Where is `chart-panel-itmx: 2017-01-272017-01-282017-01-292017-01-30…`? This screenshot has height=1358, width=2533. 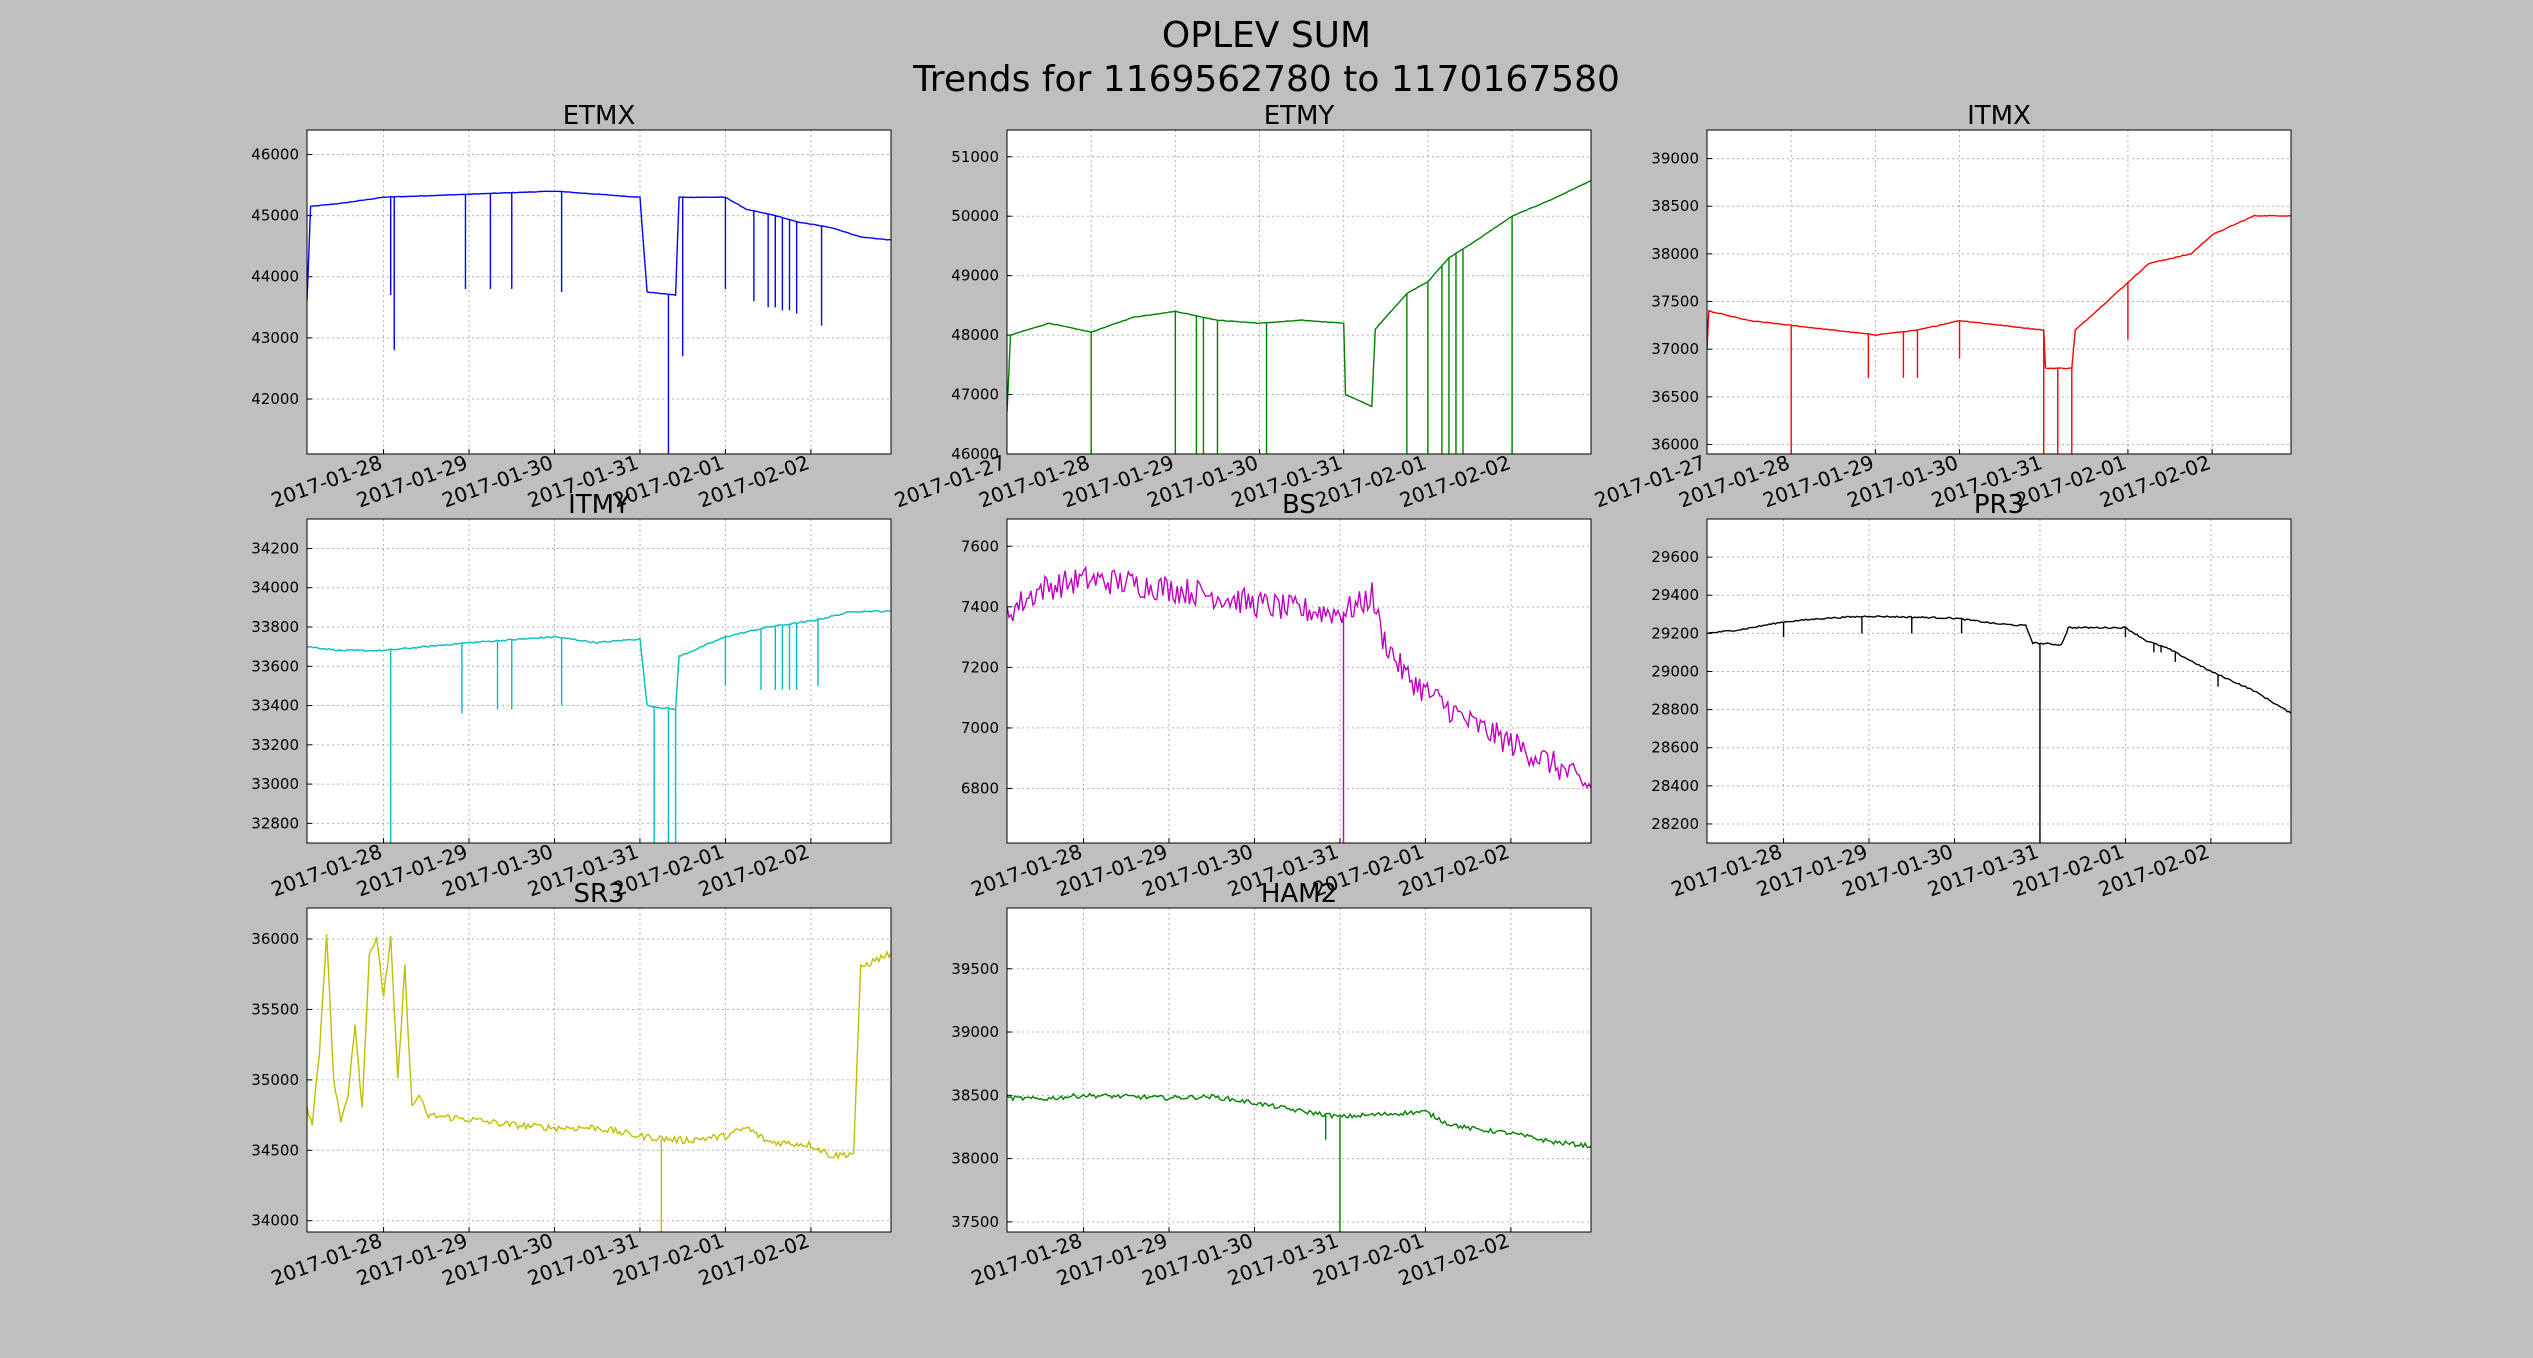
chart-panel-itmx: 2017-01-272017-01-282017-01-292017-01-30… is located at coordinates (1941, 306).